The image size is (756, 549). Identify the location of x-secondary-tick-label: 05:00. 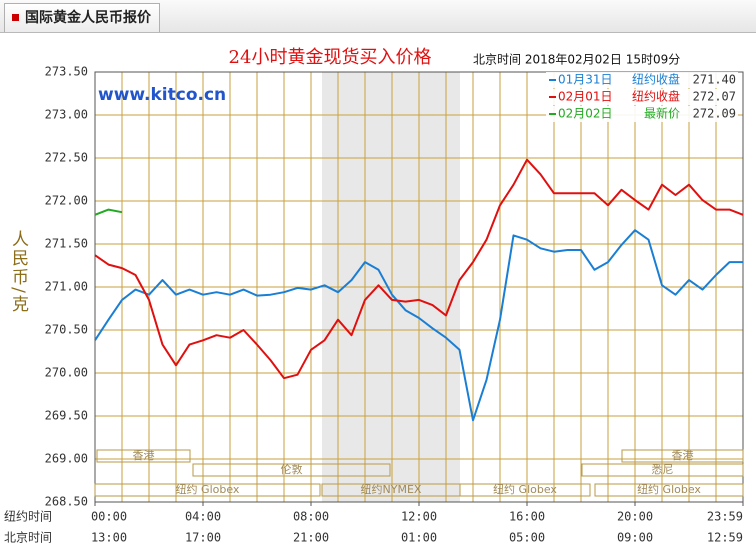
(527, 538).